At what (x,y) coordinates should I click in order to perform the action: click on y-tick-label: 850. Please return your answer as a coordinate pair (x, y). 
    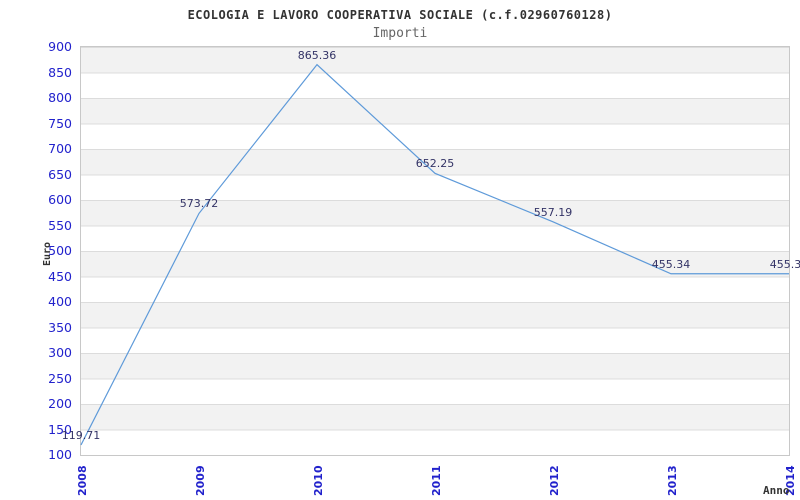
    Looking at the image, I should click on (60, 72).